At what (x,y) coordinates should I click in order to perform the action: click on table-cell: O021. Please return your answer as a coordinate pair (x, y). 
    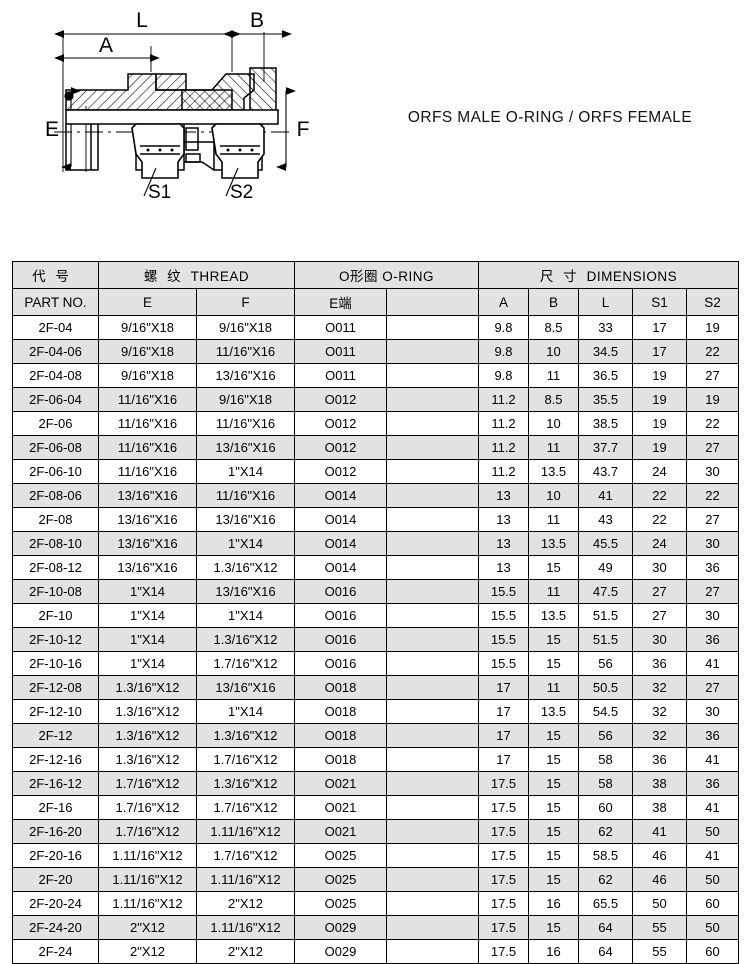
    Looking at the image, I should click on (340, 831).